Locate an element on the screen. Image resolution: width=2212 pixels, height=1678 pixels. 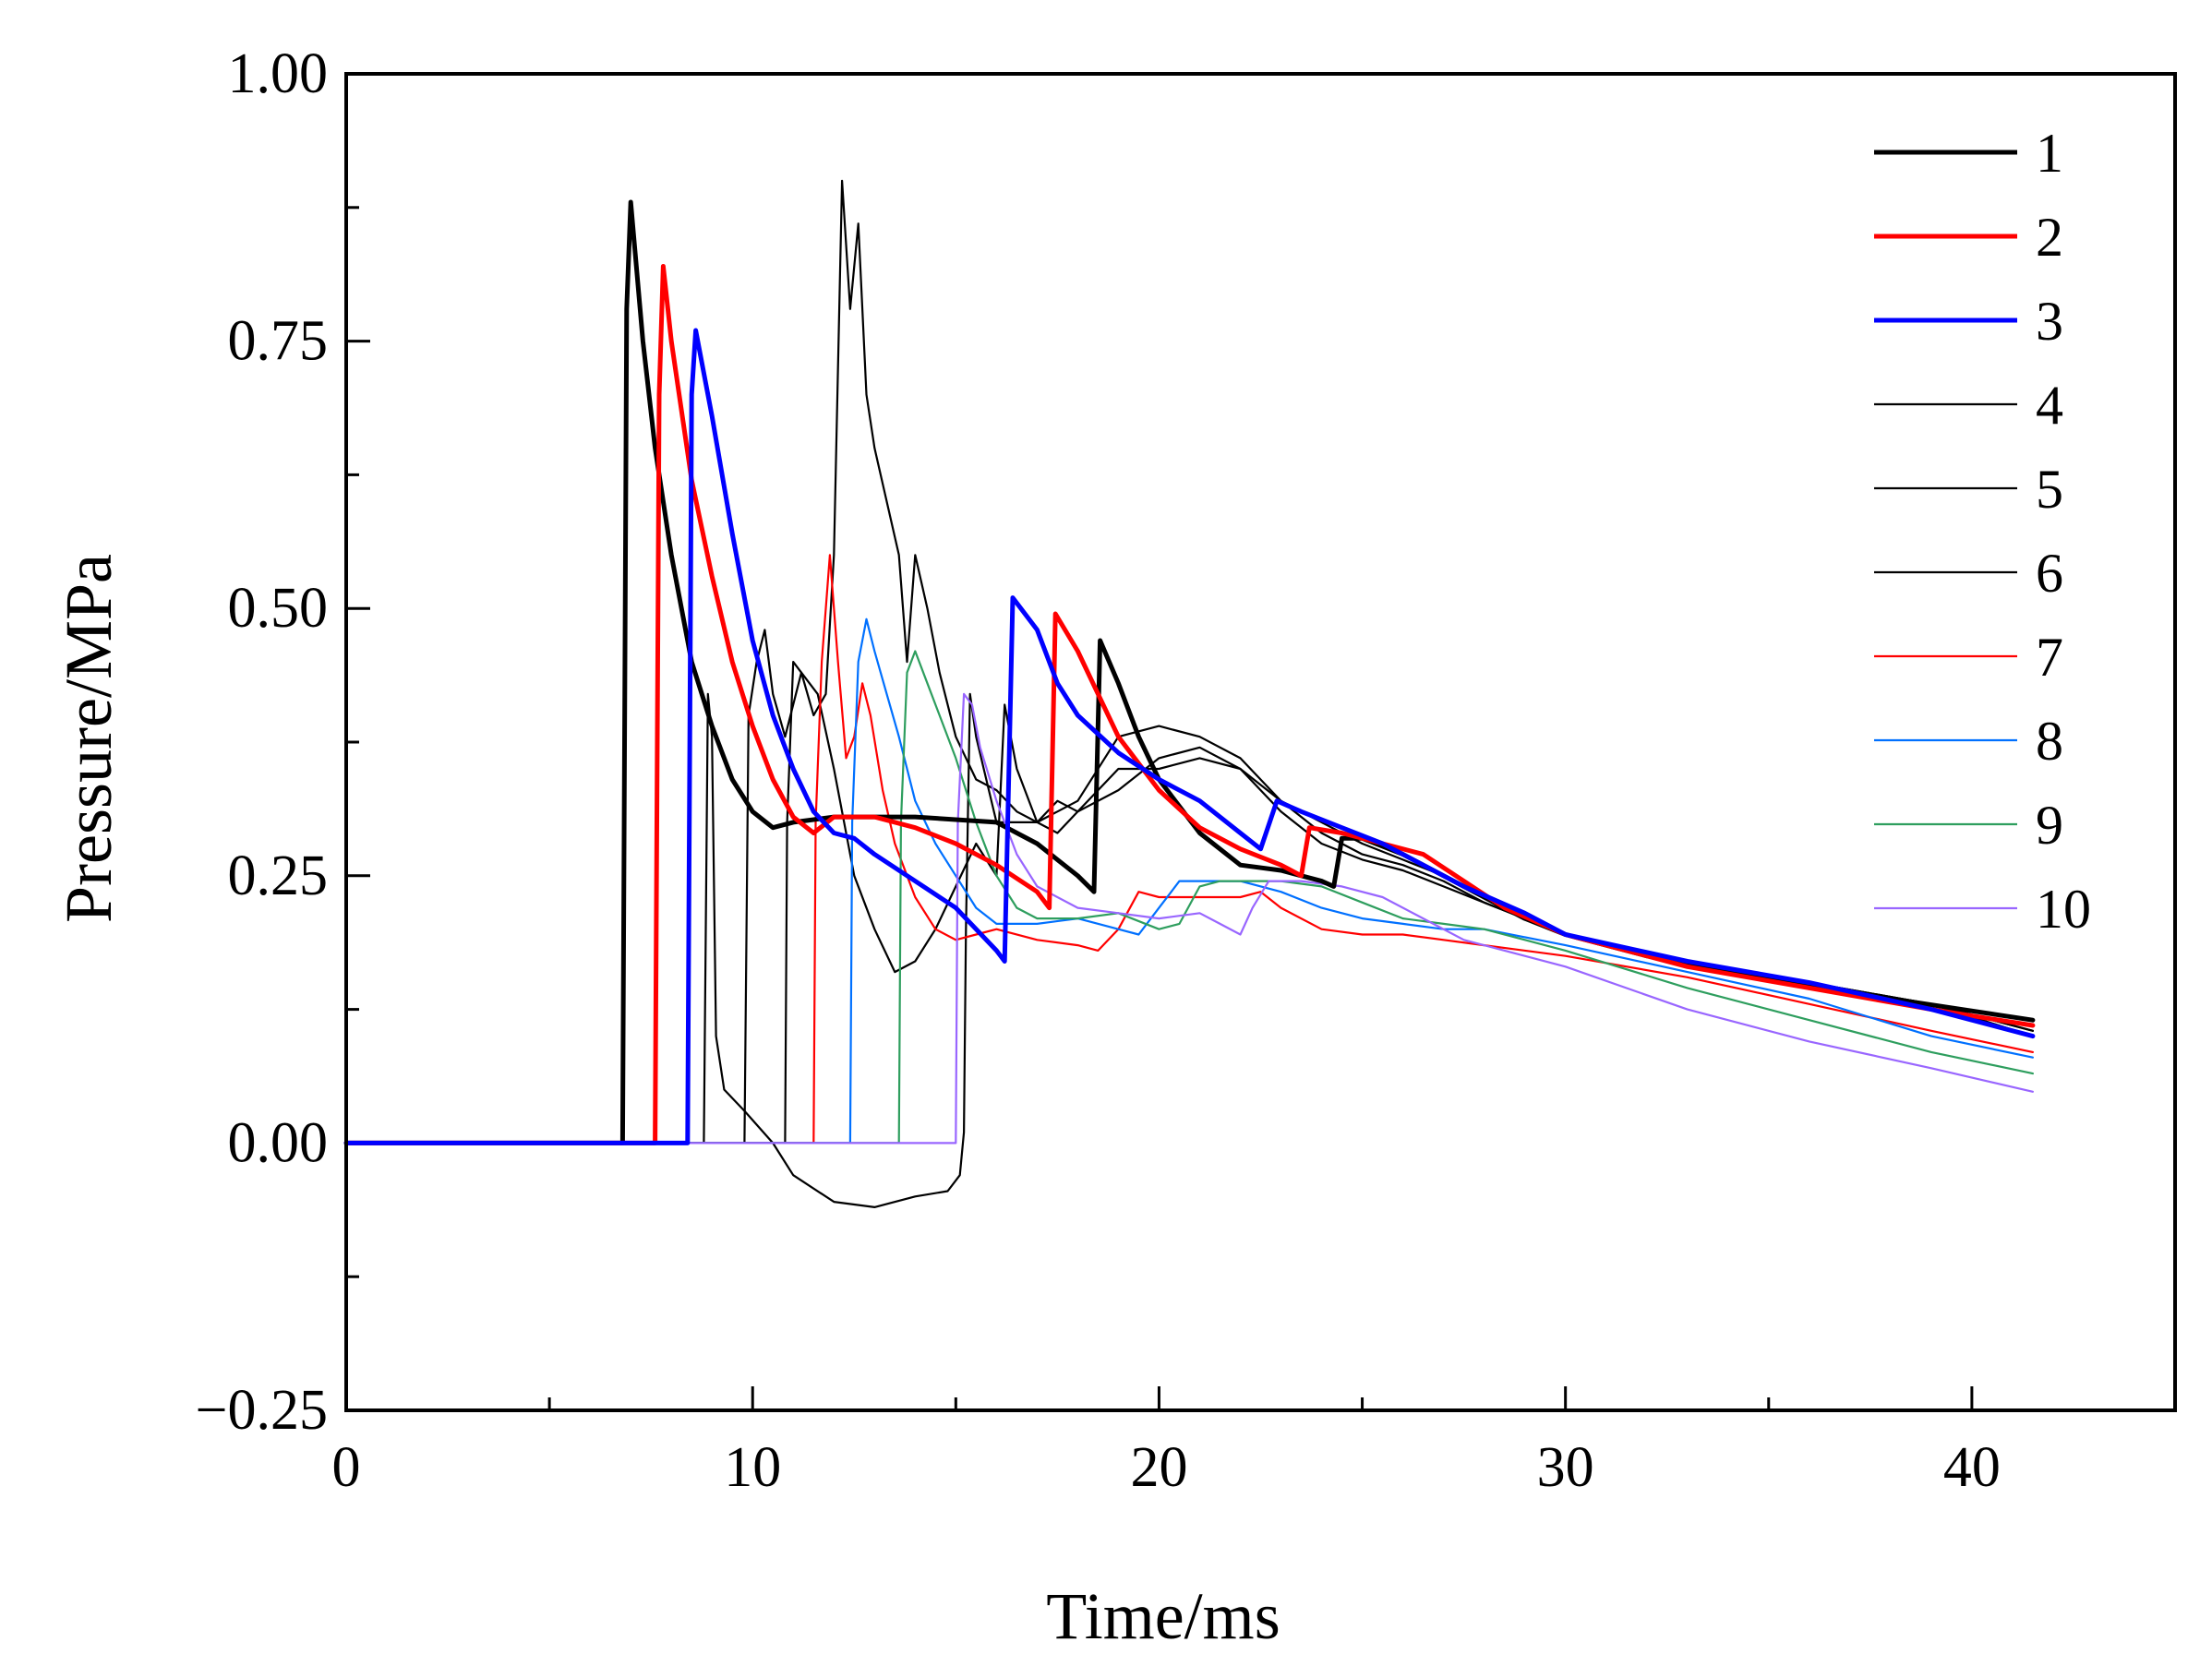
y-axis-title: Pressure/MPa is located at coordinates (89, 738).